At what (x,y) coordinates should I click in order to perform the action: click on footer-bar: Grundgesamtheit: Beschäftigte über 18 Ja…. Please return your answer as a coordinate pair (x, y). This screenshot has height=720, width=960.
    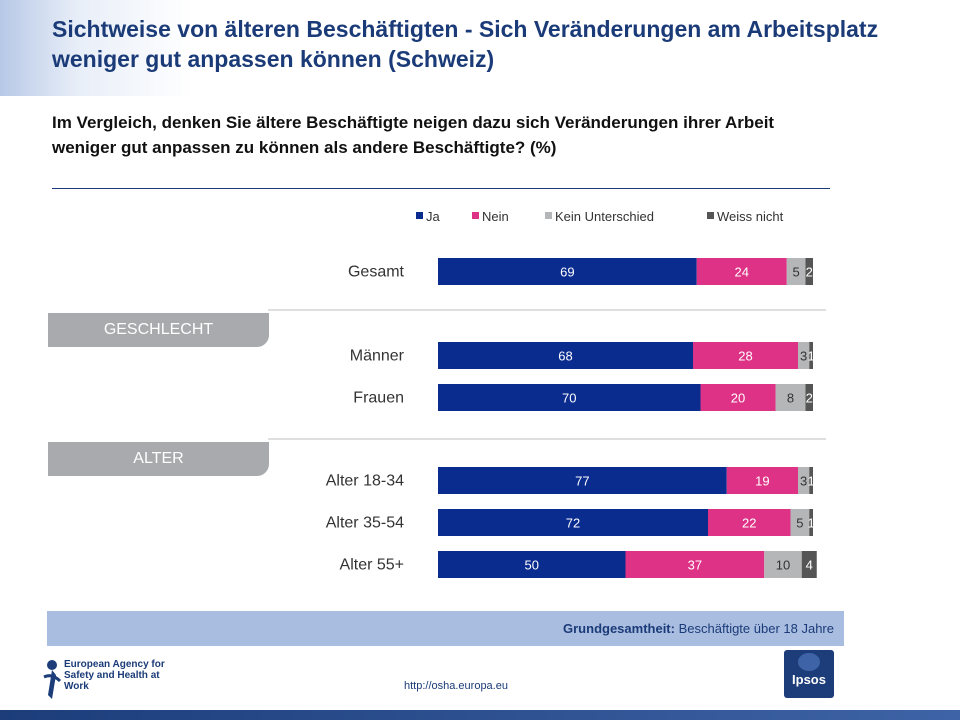
    Looking at the image, I should click on (445, 628).